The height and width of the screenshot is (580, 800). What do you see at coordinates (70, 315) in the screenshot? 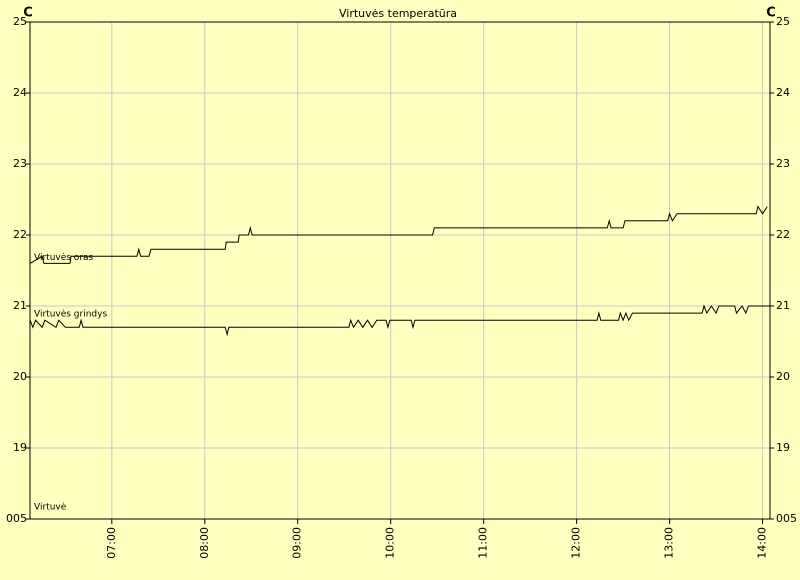
I see `series-label: Virtuvės grindys` at bounding box center [70, 315].